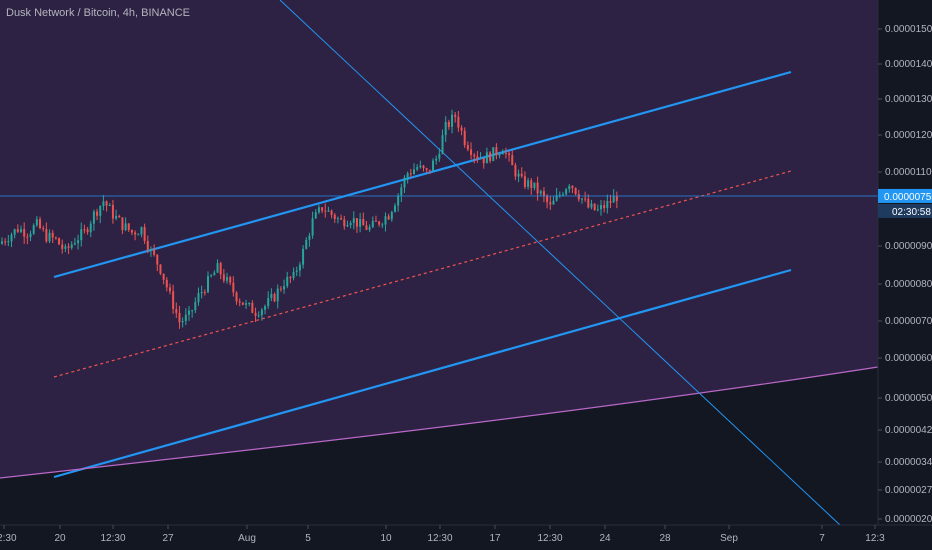 This screenshot has height=550, width=932. What do you see at coordinates (247, 538) in the screenshot?
I see `time-tick-label: Aug` at bounding box center [247, 538].